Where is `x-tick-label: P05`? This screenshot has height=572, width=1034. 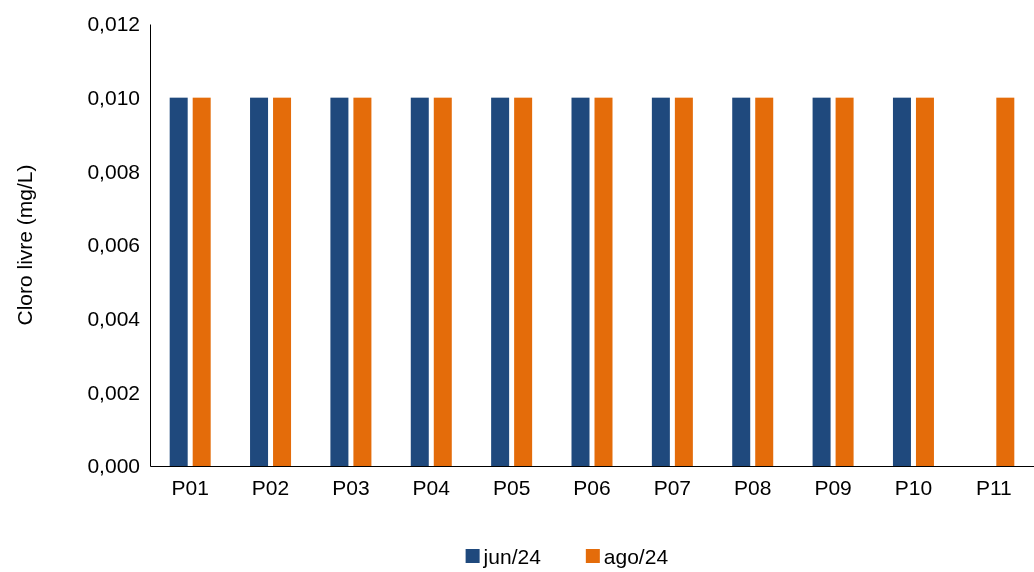
x-tick-label: P05 is located at coordinates (511, 487).